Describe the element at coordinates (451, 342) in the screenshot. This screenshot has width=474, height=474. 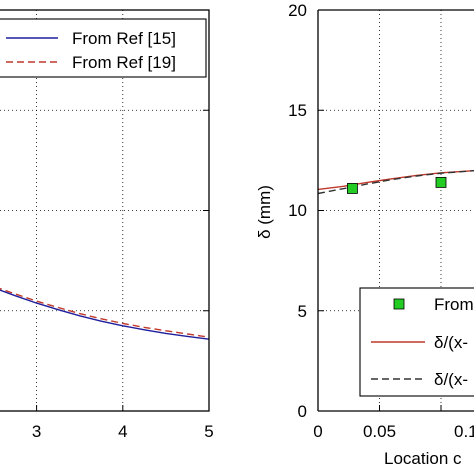
I see `legend-label-fit-solid: δ/(x-` at that location.